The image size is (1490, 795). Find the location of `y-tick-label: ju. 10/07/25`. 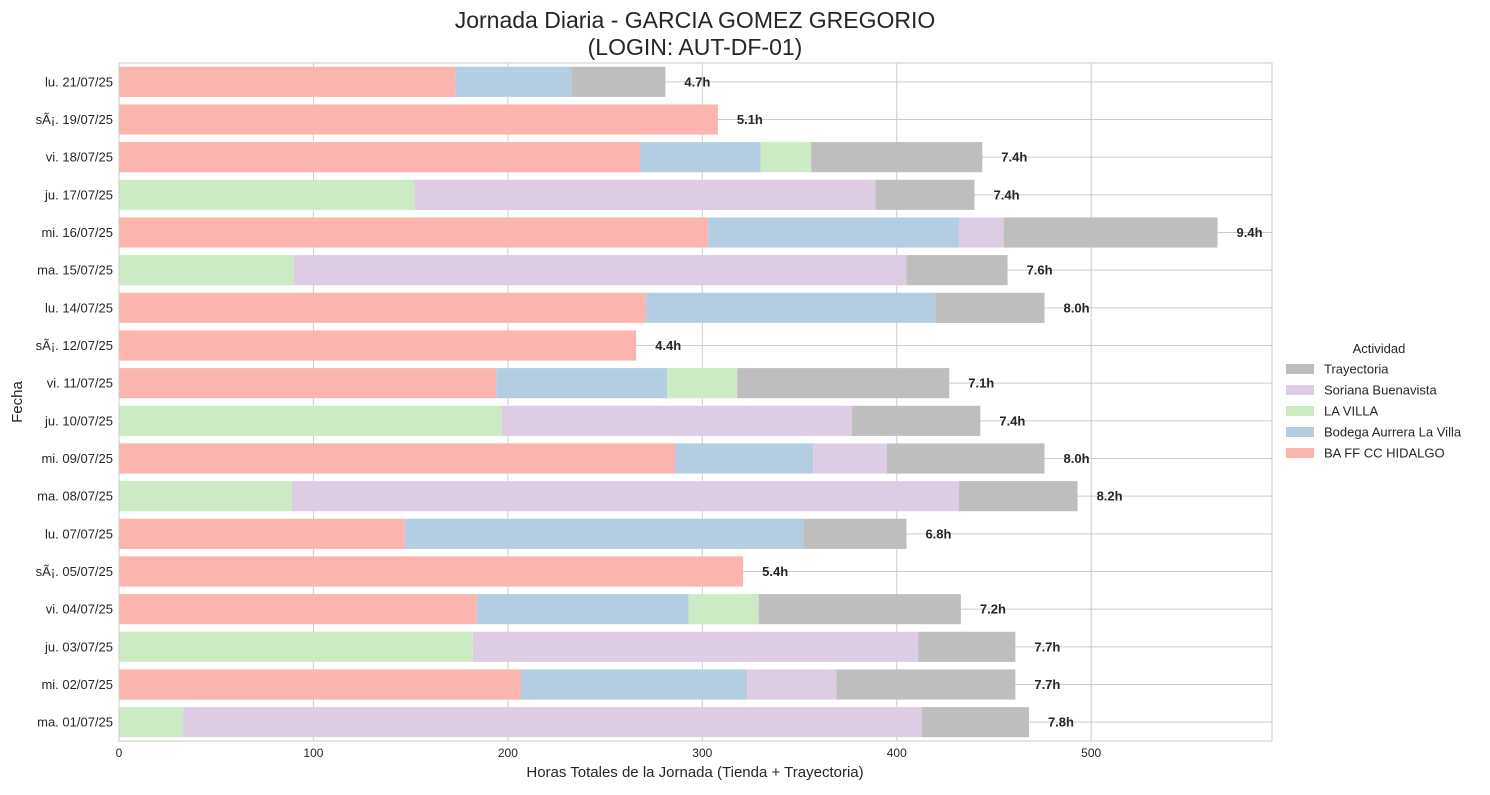

y-tick-label: ju. 10/07/25 is located at coordinates (78, 420).